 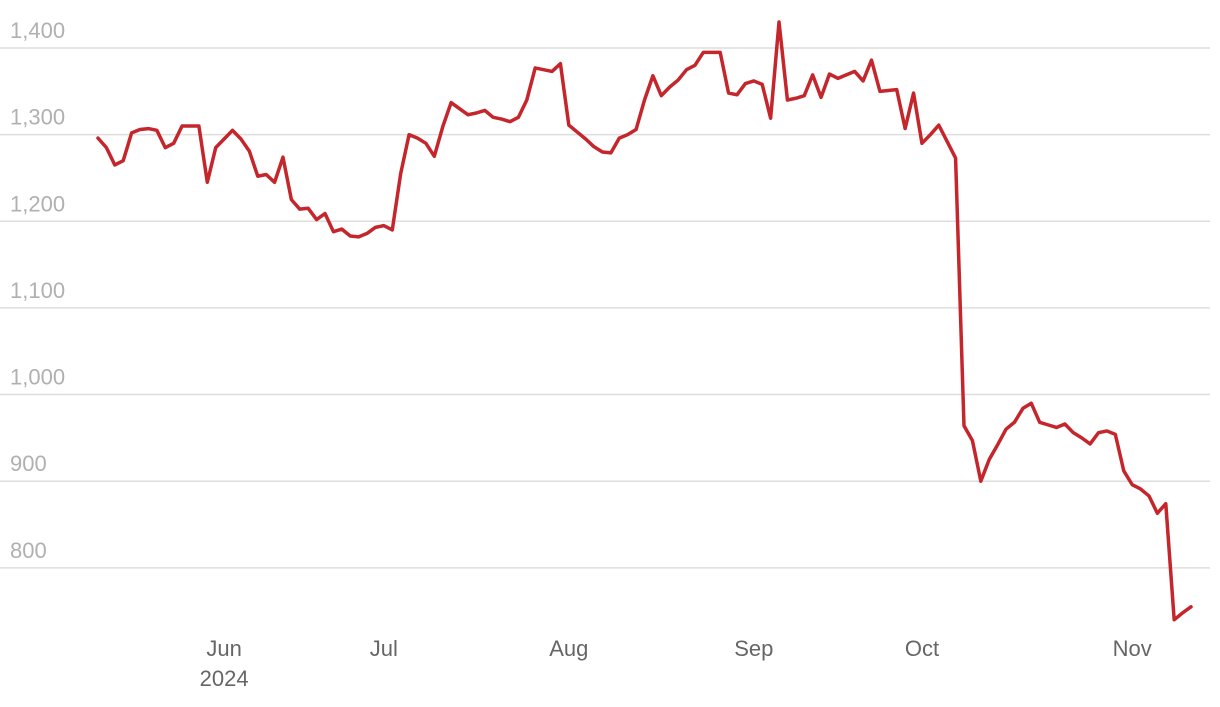 What do you see at coordinates (28, 550) in the screenshot?
I see `y-tick-label: 800` at bounding box center [28, 550].